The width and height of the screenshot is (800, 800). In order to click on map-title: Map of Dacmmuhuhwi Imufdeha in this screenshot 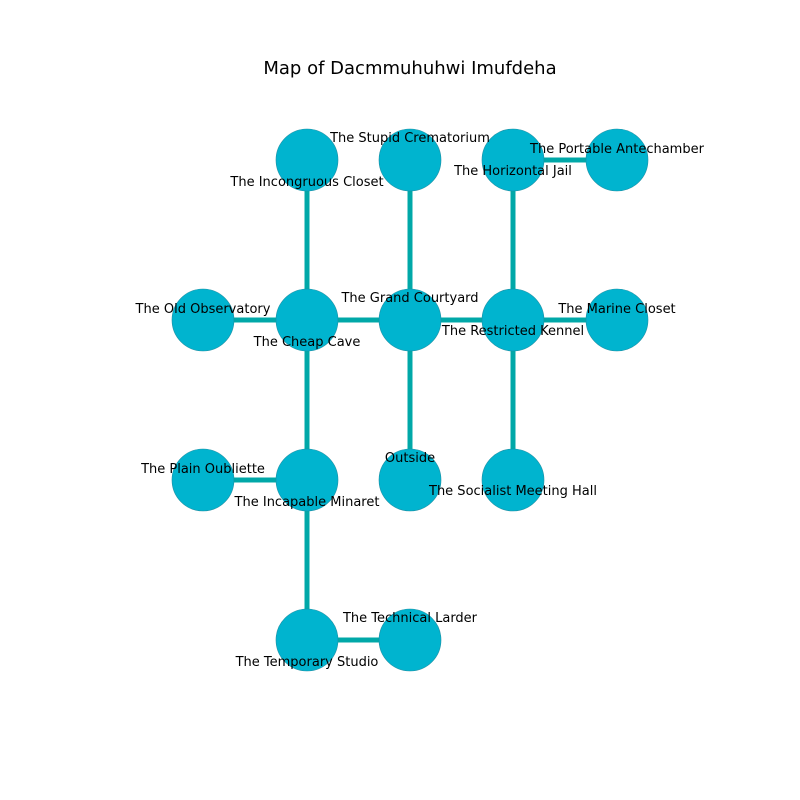, I will do `click(409, 68)`.